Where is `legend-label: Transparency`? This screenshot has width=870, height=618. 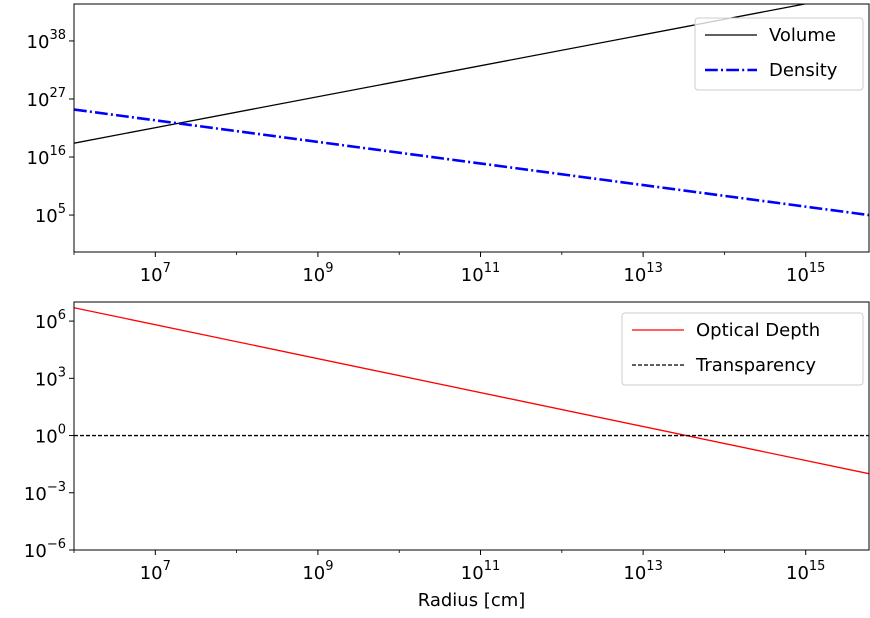
legend-label: Transparency is located at coordinates (755, 365).